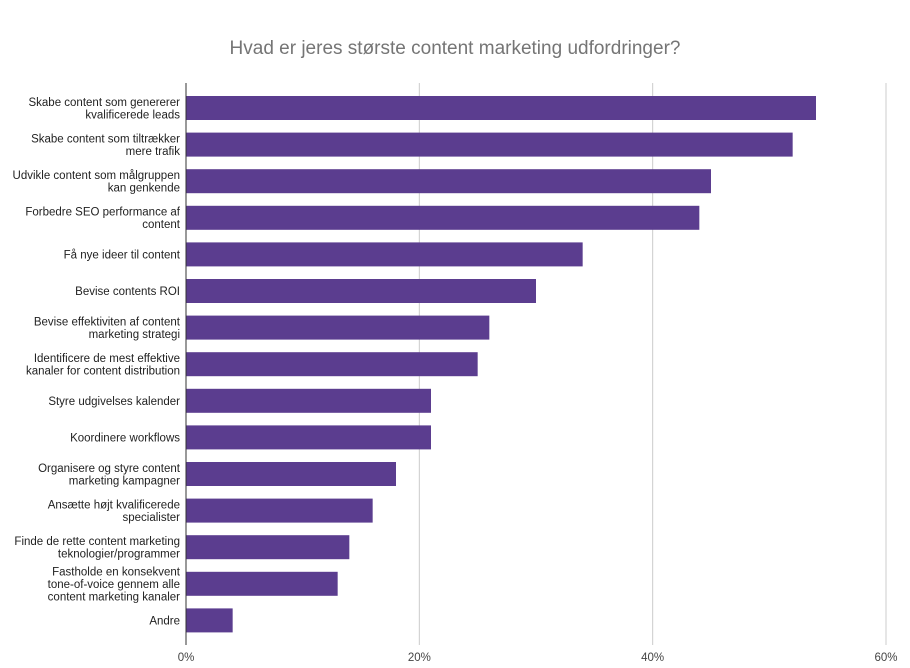 This screenshot has width=910, height=668. What do you see at coordinates (164, 621) in the screenshot?
I see `category-label: Andre` at bounding box center [164, 621].